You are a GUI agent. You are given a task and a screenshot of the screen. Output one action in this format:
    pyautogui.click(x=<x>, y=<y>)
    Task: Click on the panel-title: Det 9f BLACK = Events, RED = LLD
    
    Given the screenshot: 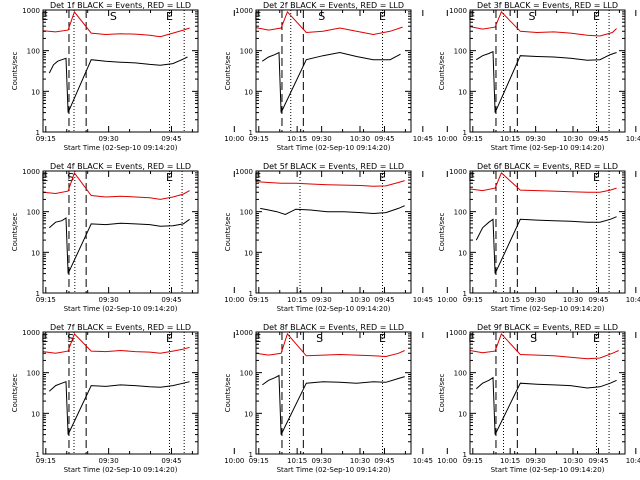 What is the action you would take?
    pyautogui.click(x=547, y=327)
    